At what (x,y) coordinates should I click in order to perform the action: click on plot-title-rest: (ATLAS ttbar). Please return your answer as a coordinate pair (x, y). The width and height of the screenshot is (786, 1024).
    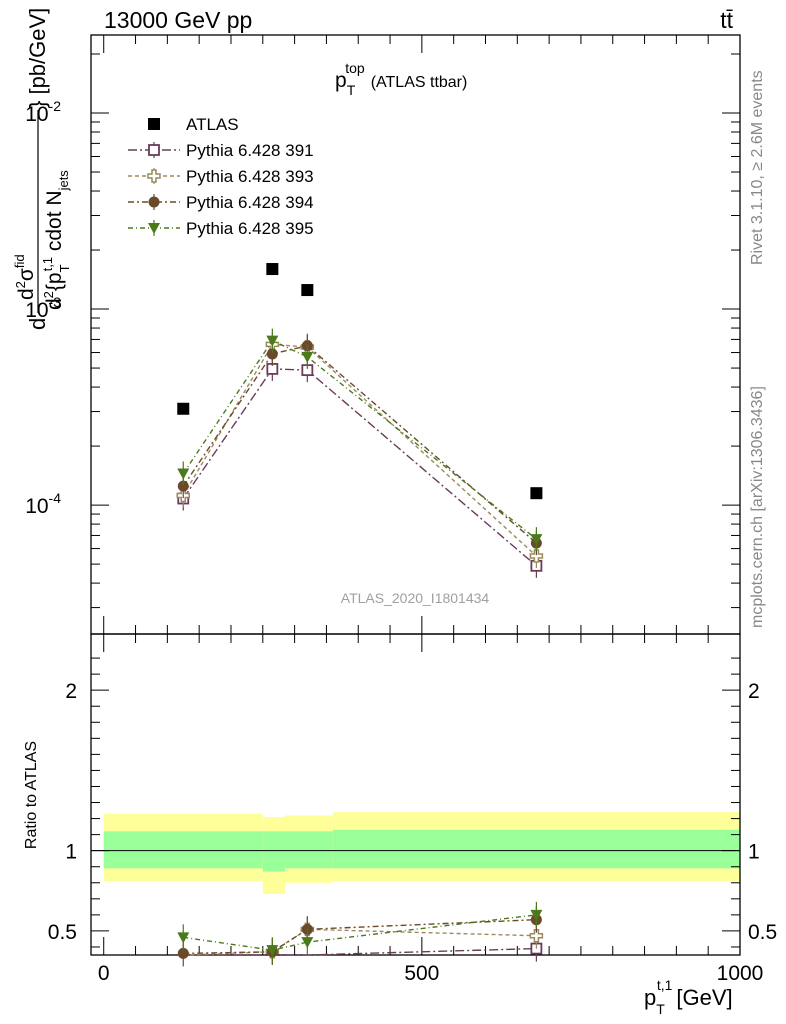
    Looking at the image, I should click on (419, 82).